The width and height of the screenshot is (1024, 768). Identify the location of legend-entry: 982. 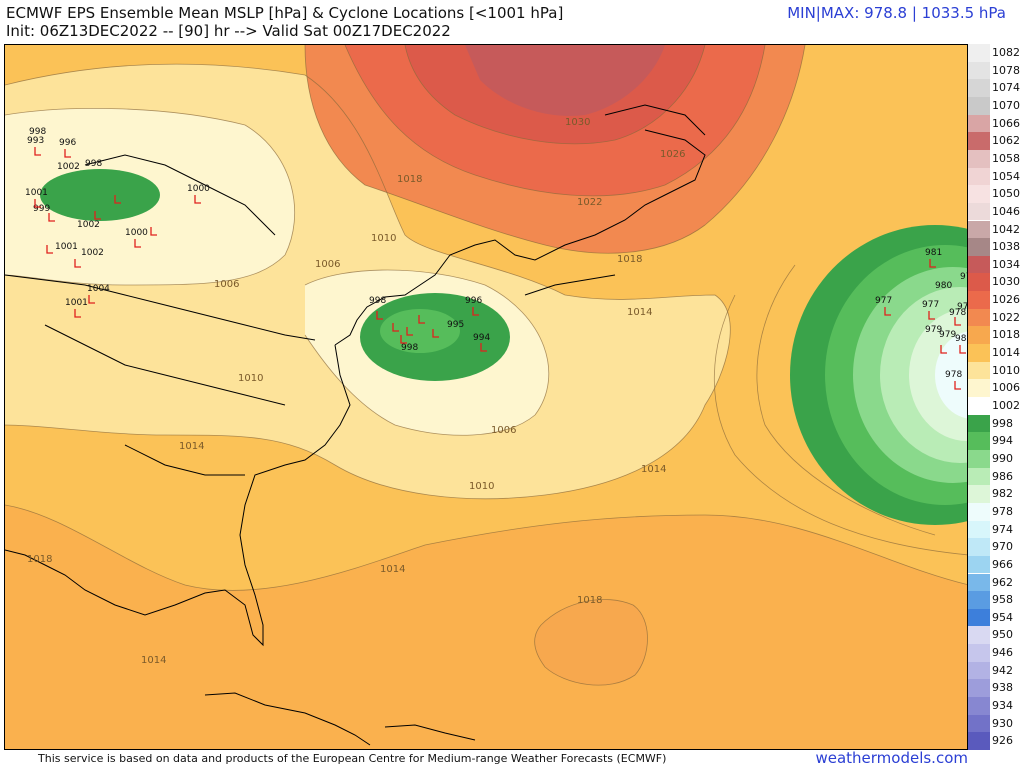
(996, 494).